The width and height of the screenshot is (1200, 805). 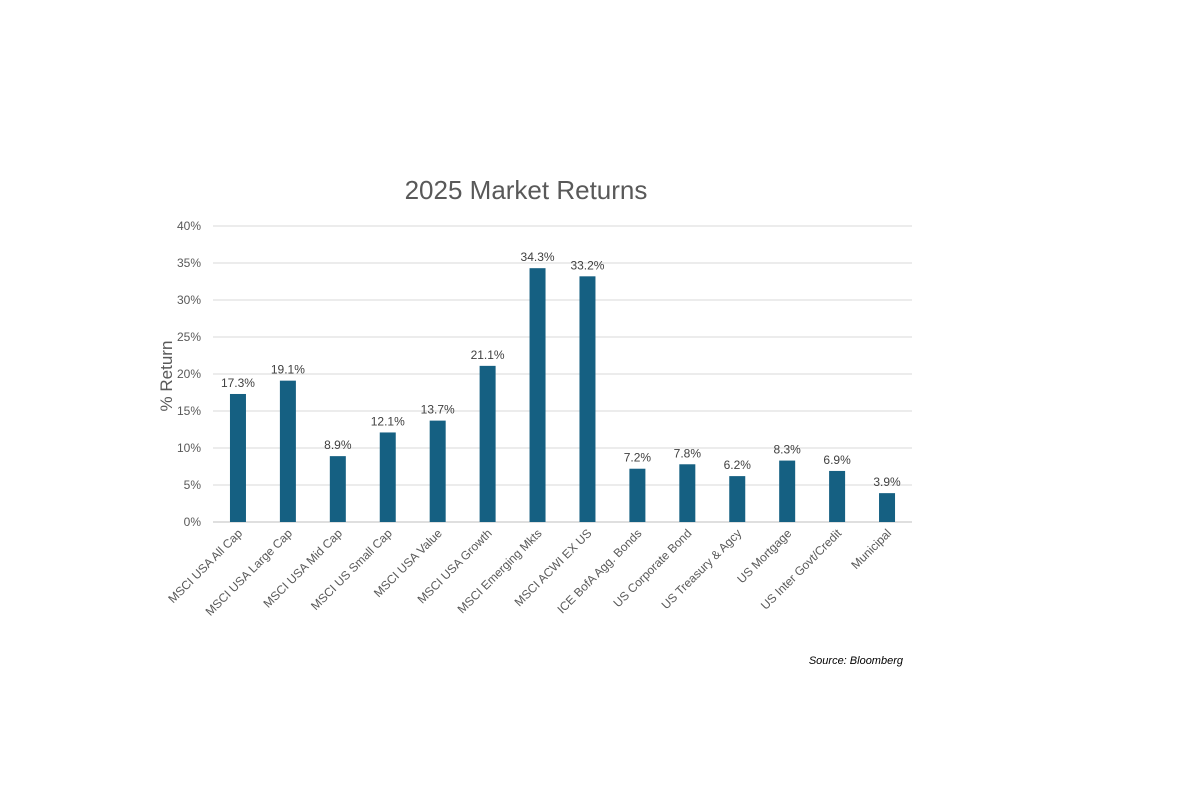 I want to click on y-tick-label: 25%, so click(x=189, y=337).